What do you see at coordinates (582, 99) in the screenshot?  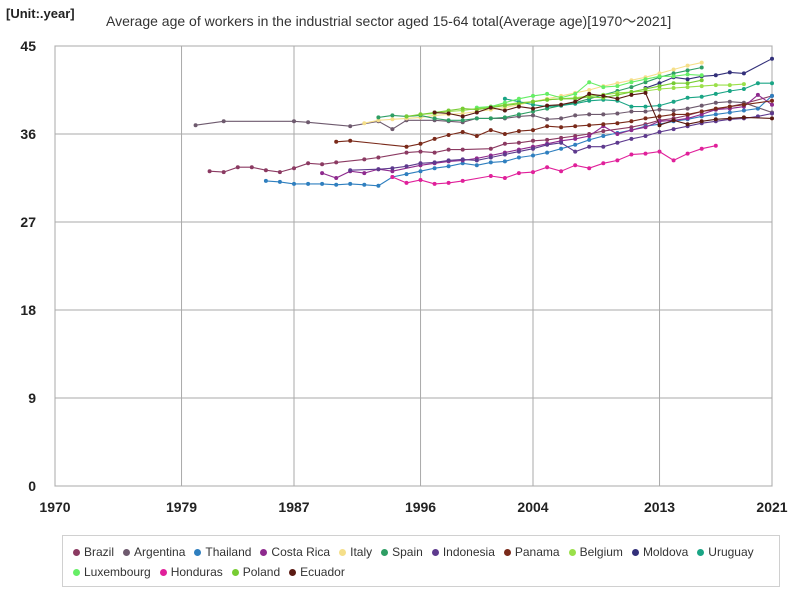 I see `series-belgium` at bounding box center [582, 99].